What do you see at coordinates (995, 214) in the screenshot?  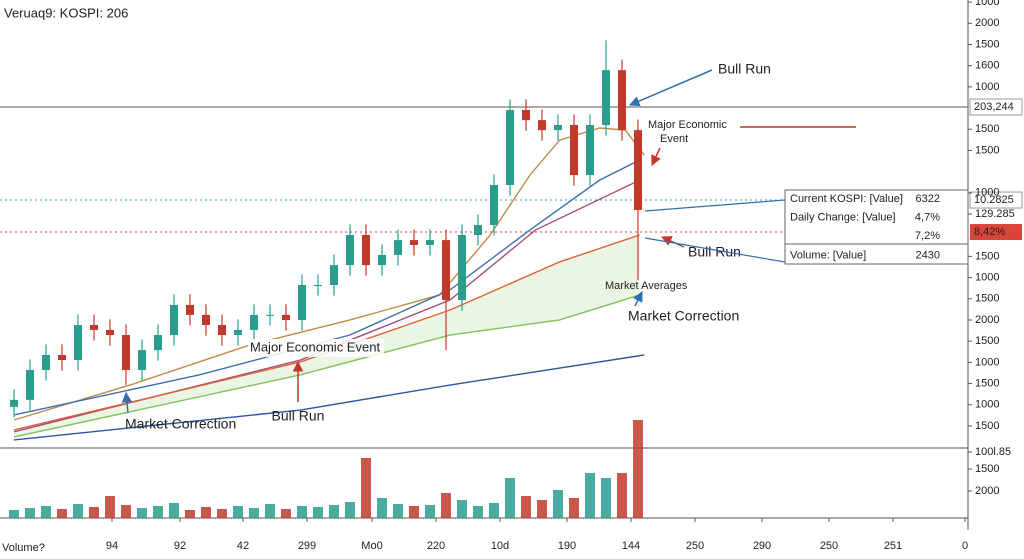 I see `y-tick-label: 129.285` at bounding box center [995, 214].